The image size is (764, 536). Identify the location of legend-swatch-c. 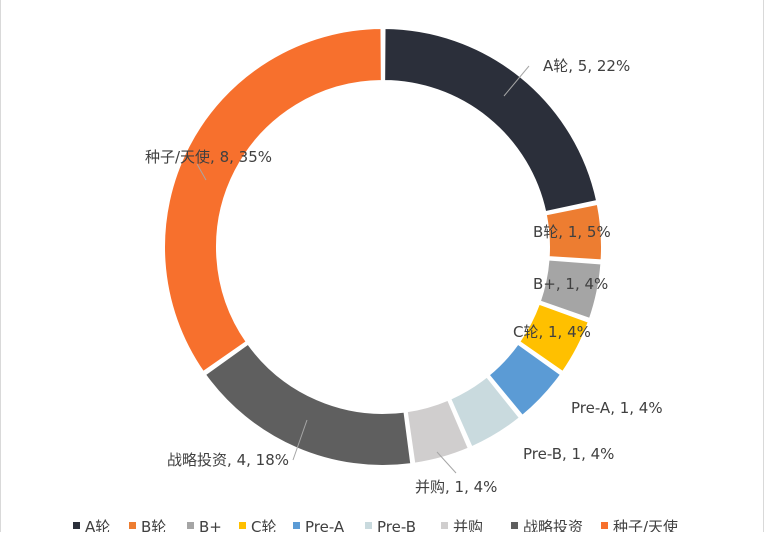
(242, 525).